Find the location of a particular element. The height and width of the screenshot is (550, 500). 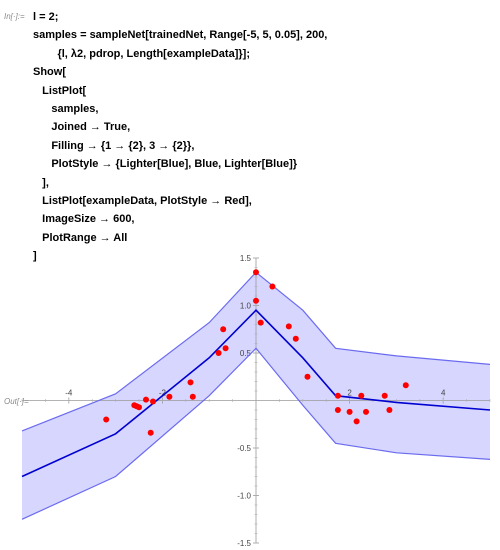

code-line: ListPlot[exampleData, PlotStyle → Red], is located at coordinates (142, 200).